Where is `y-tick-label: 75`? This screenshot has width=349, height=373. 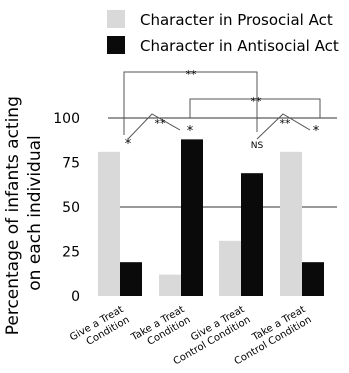
y-tick-label: 75 is located at coordinates (71, 164).